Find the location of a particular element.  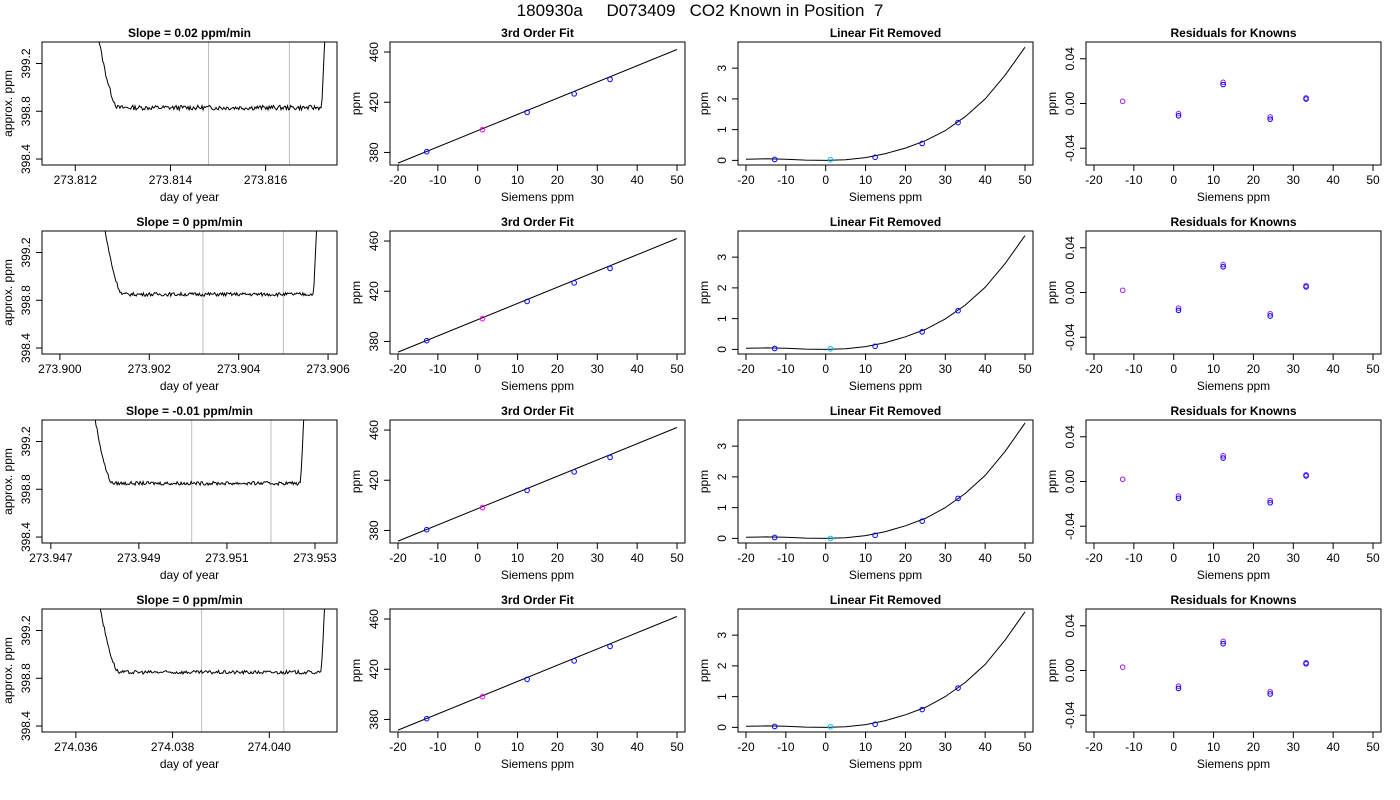

x-tick-label: 273.951 is located at coordinates (227, 558).